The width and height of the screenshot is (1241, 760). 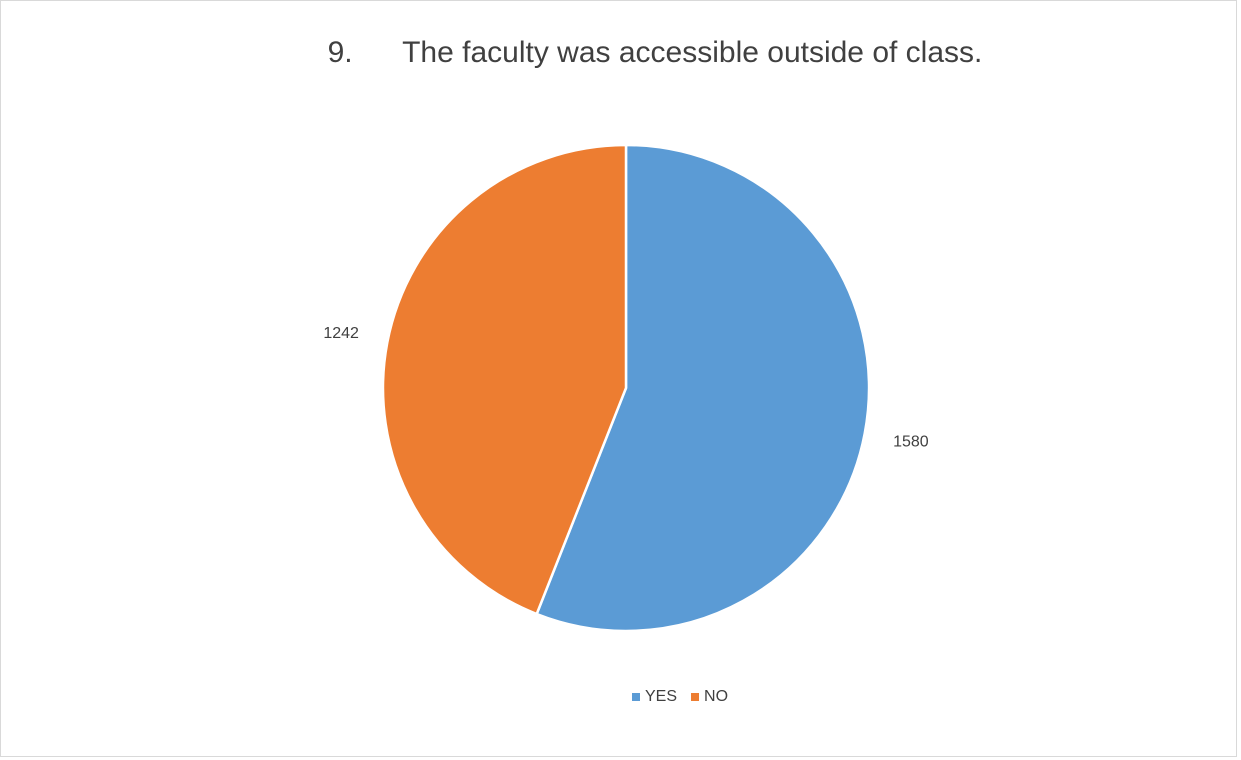 What do you see at coordinates (911, 441) in the screenshot?
I see `data-label: 1580` at bounding box center [911, 441].